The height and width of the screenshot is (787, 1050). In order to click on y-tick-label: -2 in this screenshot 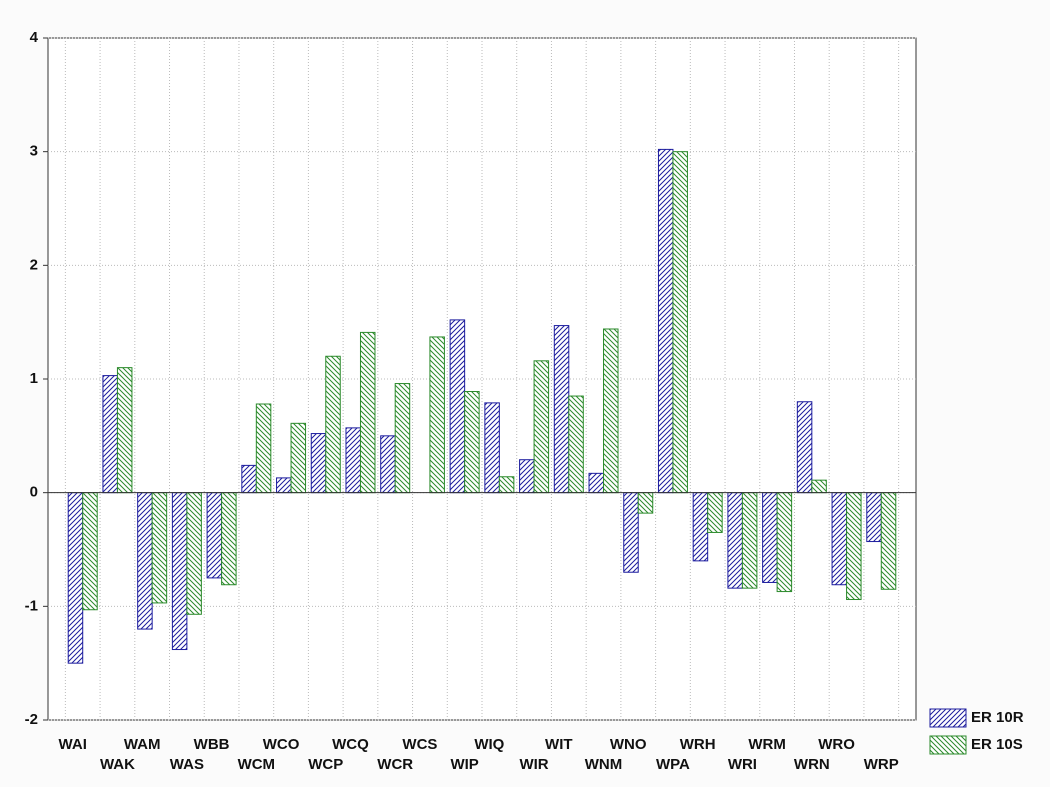, I will do `click(31, 719)`.